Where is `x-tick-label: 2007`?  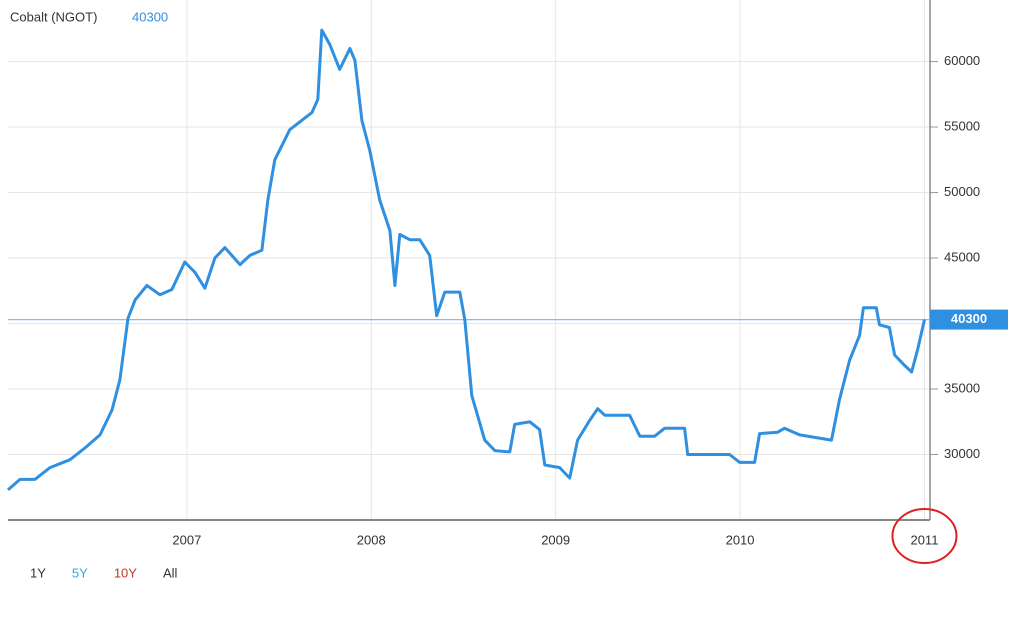 x-tick-label: 2007 is located at coordinates (186, 539).